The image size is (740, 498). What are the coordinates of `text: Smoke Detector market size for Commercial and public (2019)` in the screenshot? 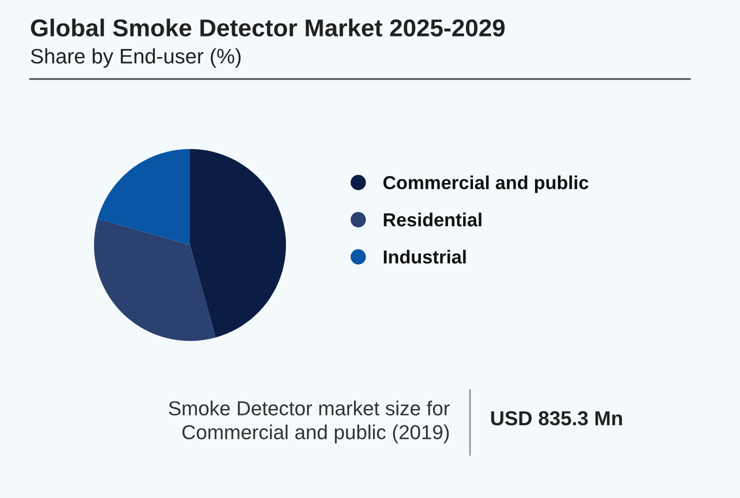 It's located at (309, 422).